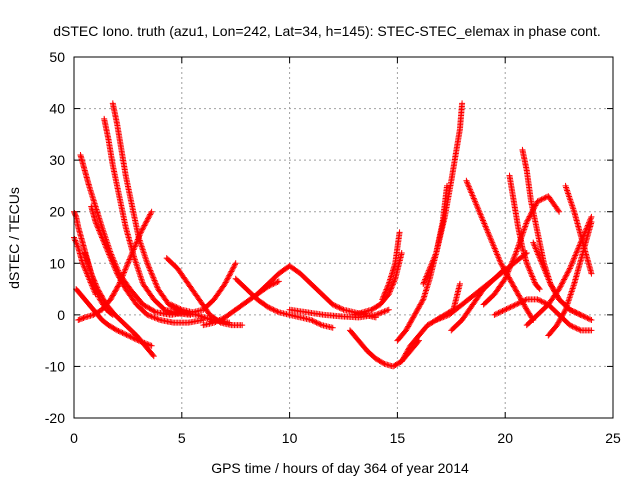  What do you see at coordinates (14, 238) in the screenshot?
I see `y-axis-label: dSTEC / TECUs` at bounding box center [14, 238].